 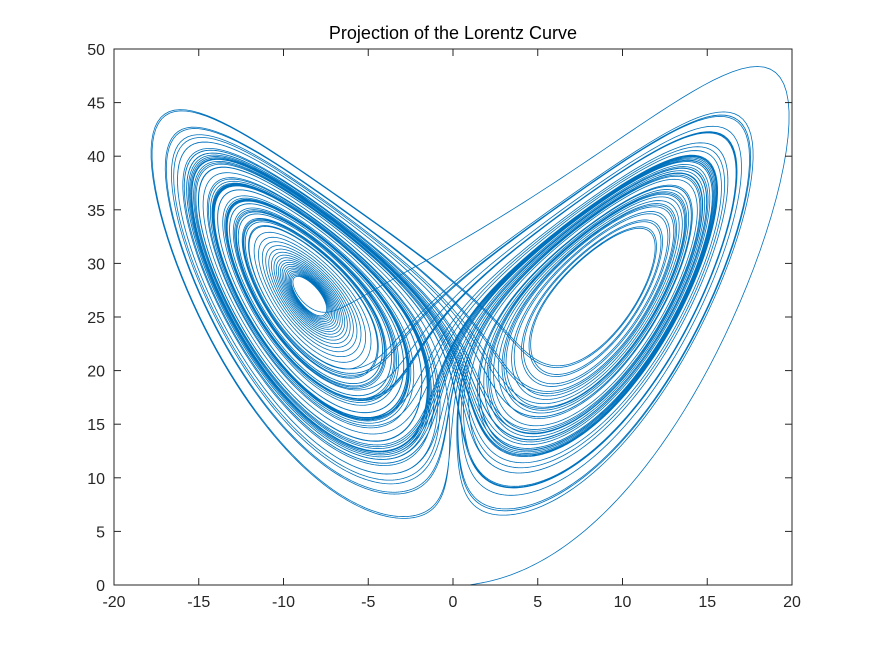 I want to click on x-tick-label: 15, so click(x=707, y=602).